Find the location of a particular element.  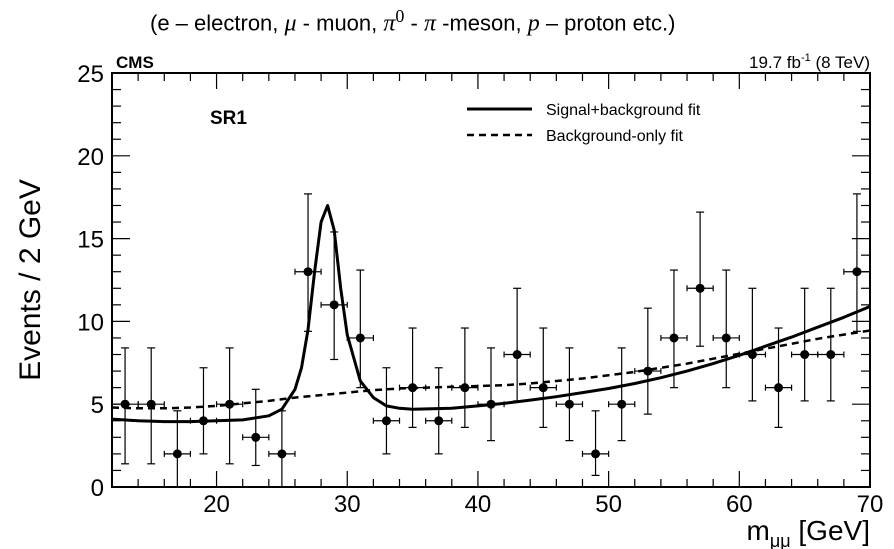

pi-symbol: π is located at coordinates (429, 23).